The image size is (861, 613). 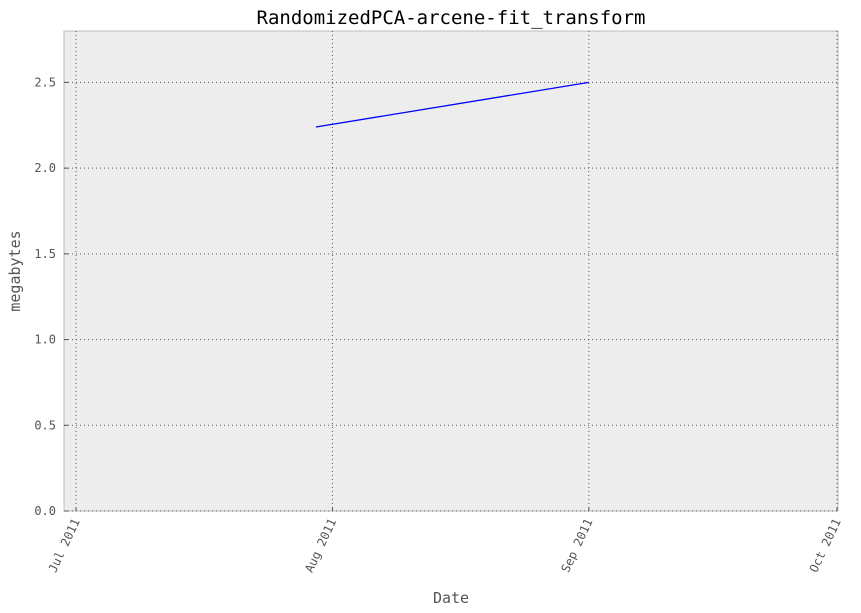 I want to click on y-tick-label: 0.0, so click(x=45, y=511).